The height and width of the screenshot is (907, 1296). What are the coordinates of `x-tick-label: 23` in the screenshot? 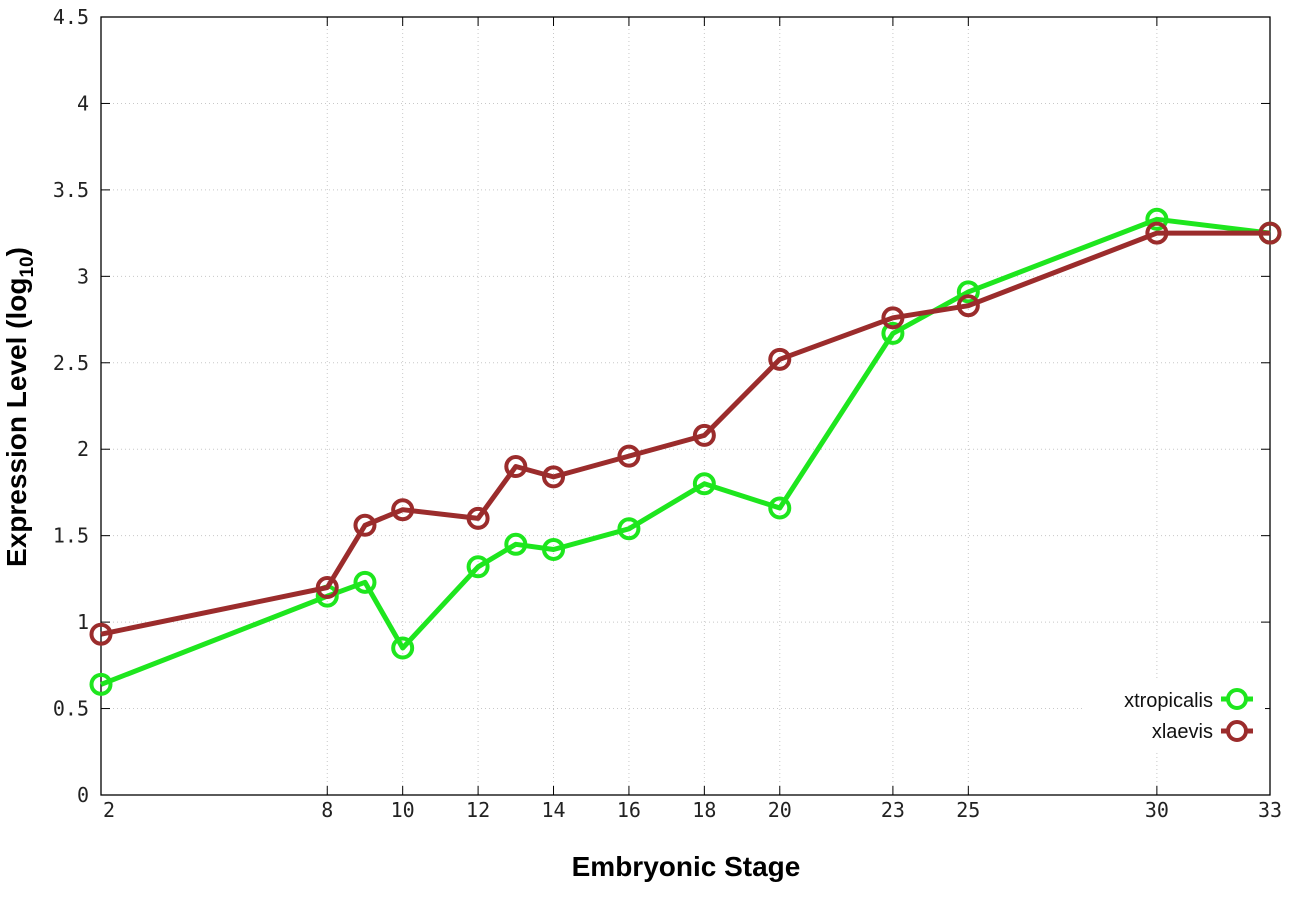 It's located at (893, 810).